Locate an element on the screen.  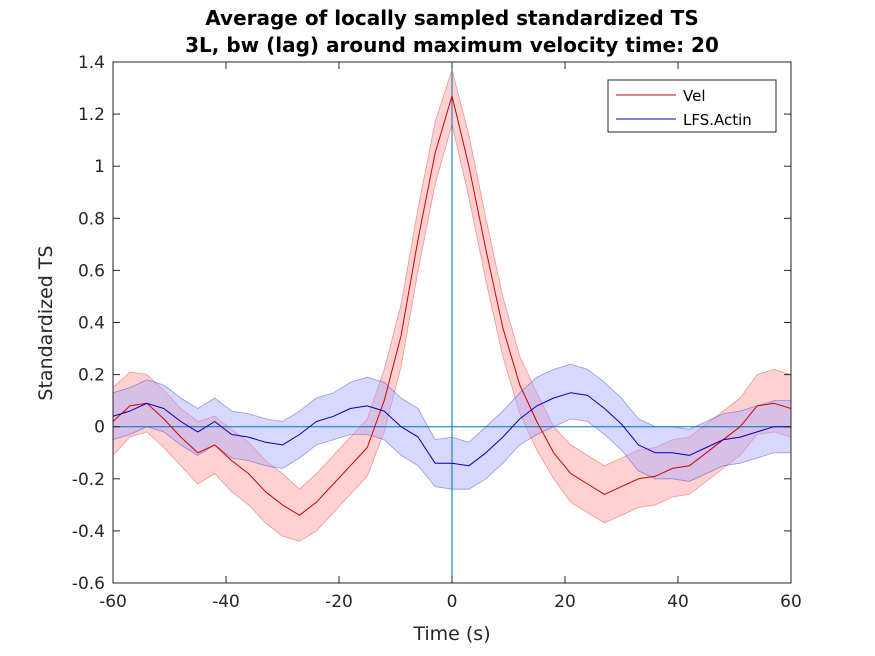
legend-label-vel: Vel is located at coordinates (694, 96).